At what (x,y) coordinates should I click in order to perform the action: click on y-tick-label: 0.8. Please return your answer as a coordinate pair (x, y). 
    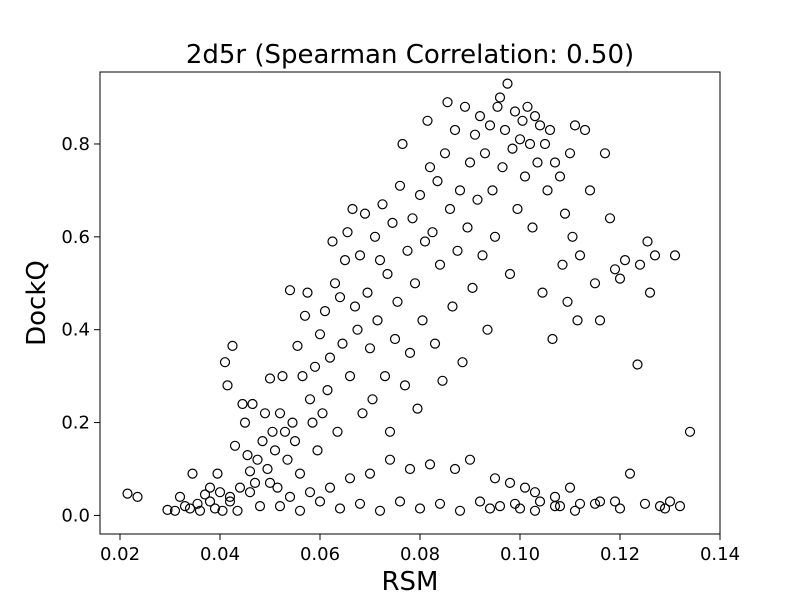
    Looking at the image, I should click on (75, 144).